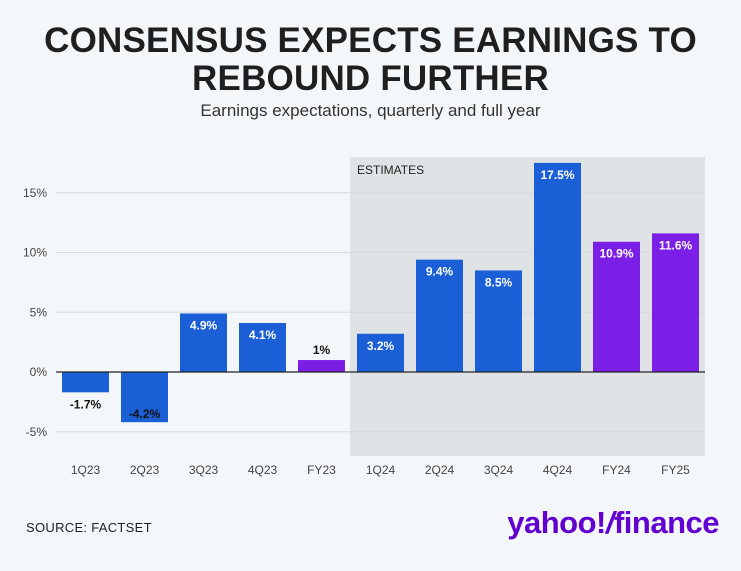 This screenshot has height=571, width=741. What do you see at coordinates (86, 404) in the screenshot?
I see `bar-value-label: -1.7%` at bounding box center [86, 404].